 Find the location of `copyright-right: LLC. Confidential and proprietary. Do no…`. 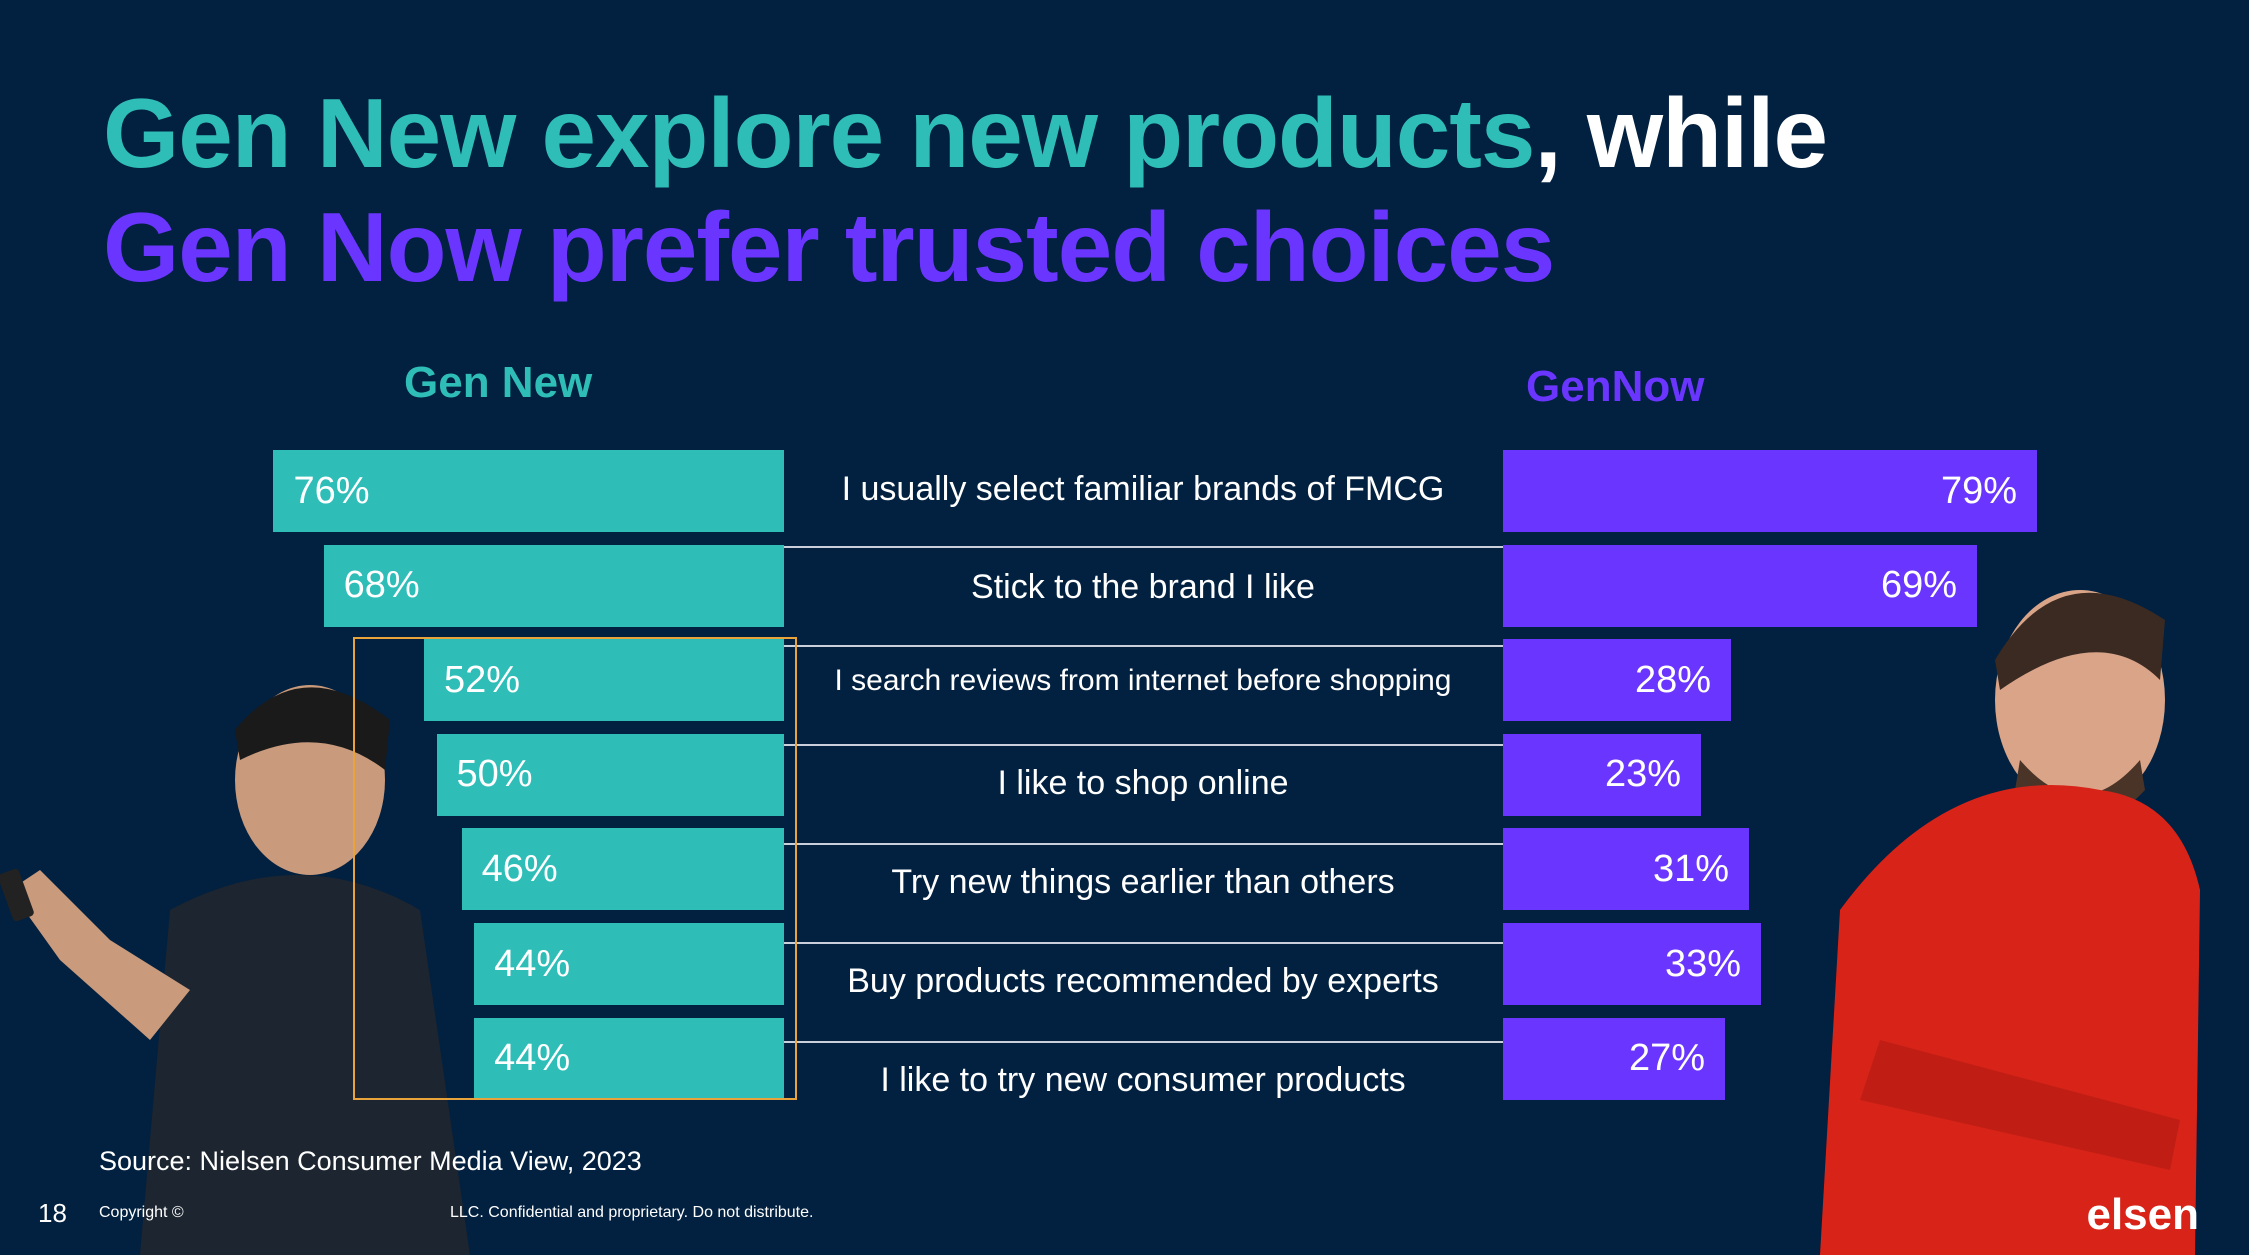

copyright-right: LLC. Confidential and proprietary. Do no… is located at coordinates (632, 1212).